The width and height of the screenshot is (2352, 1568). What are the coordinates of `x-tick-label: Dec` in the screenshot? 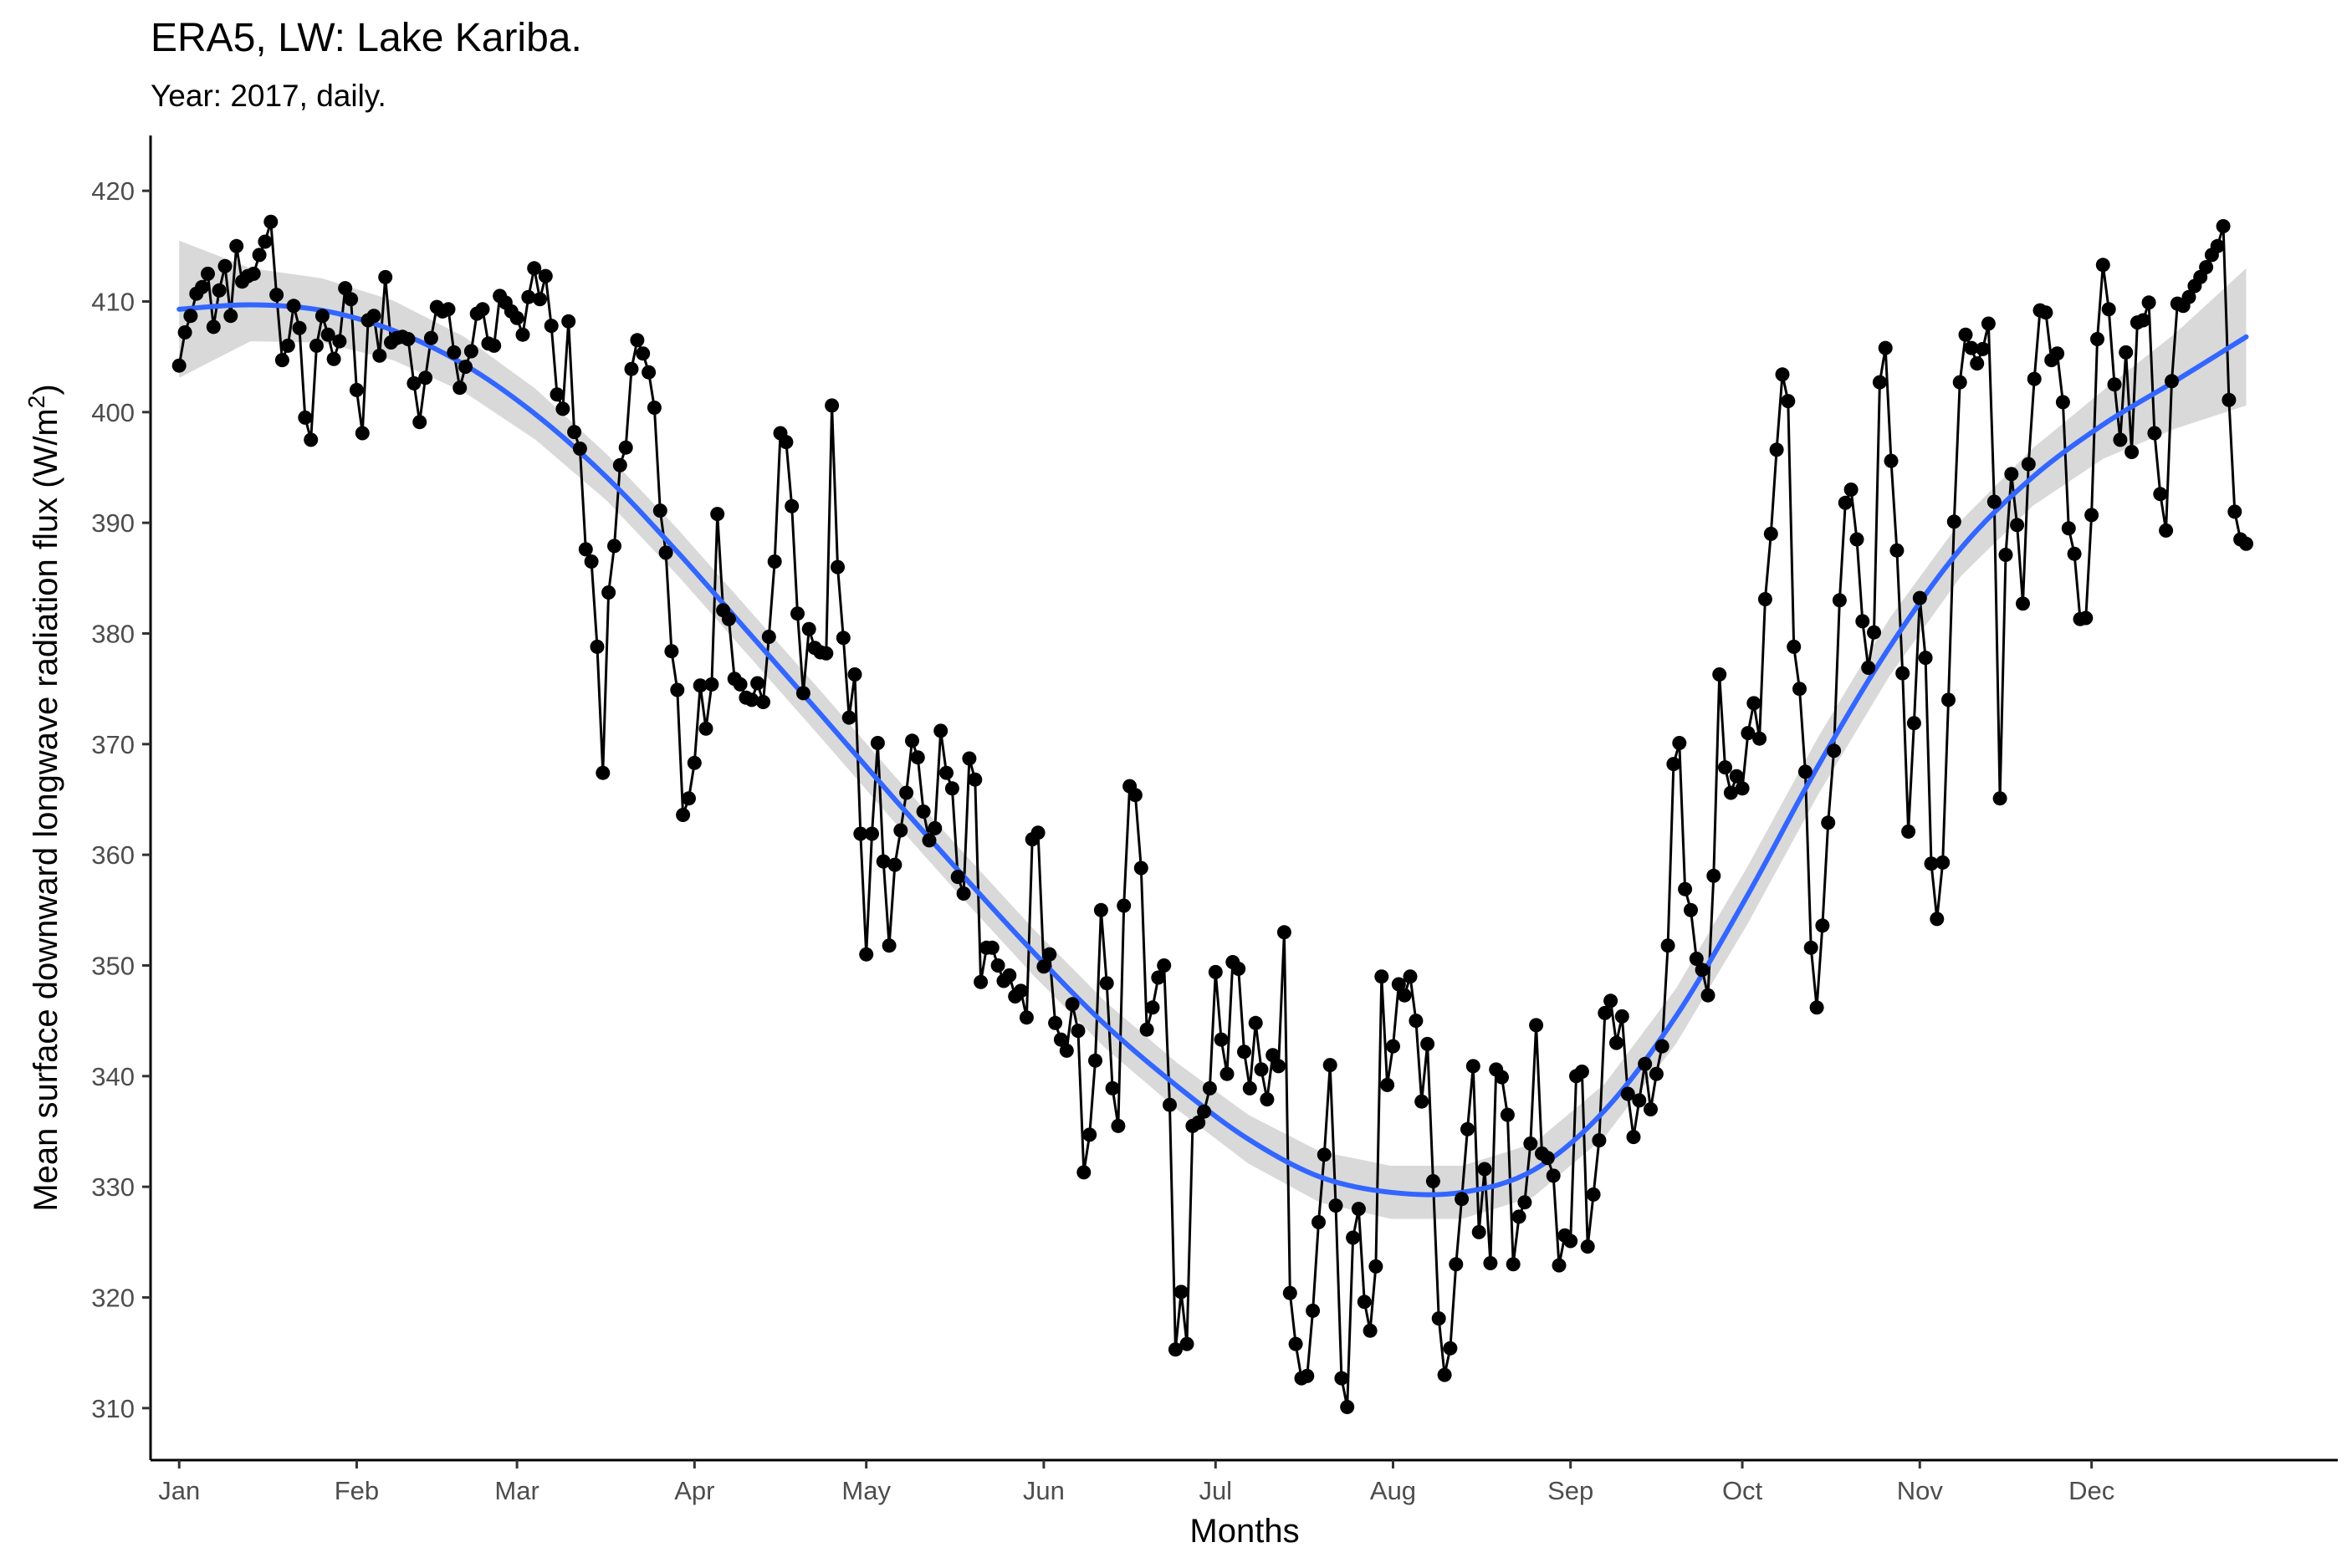 It's located at (2091, 1490).